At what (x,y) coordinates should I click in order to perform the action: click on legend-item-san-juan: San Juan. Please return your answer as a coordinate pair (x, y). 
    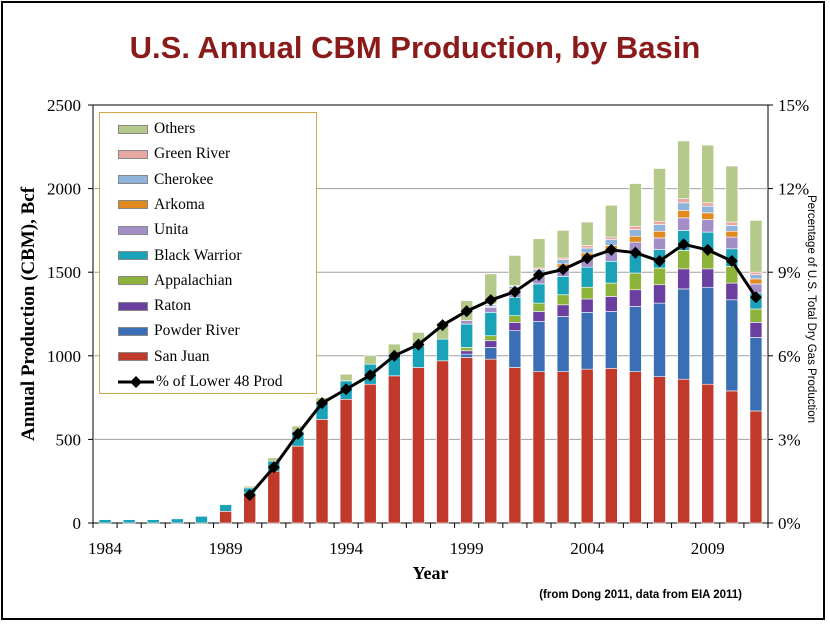
    Looking at the image, I should click on (164, 357).